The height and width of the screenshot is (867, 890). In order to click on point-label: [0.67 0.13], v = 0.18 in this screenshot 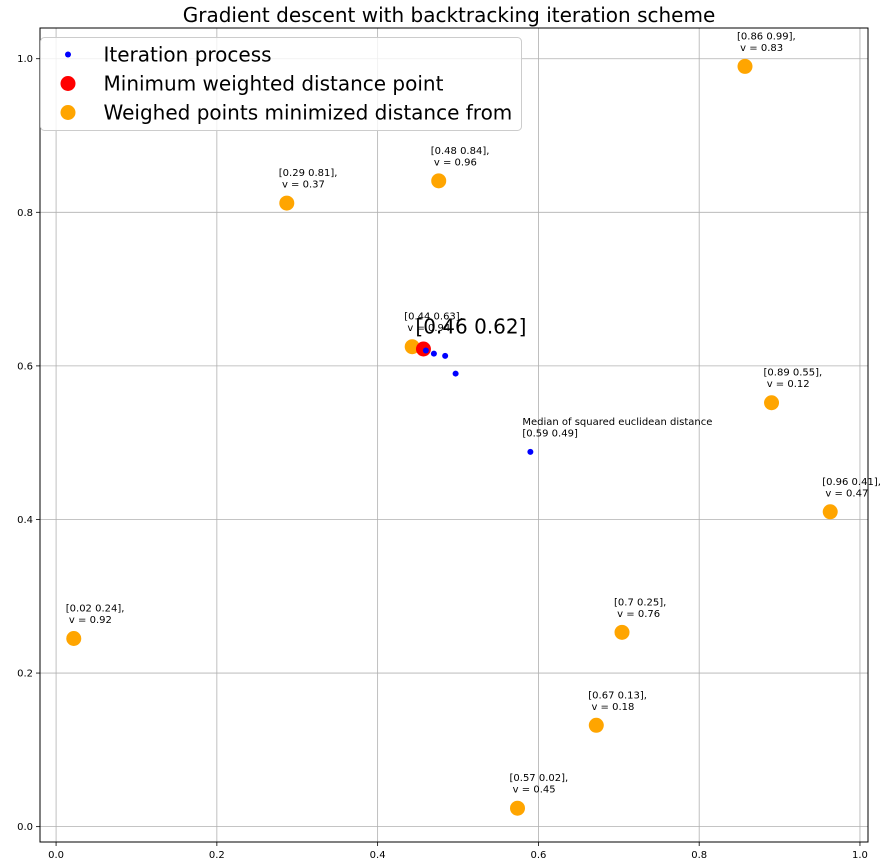, I will do `click(617, 701)`.